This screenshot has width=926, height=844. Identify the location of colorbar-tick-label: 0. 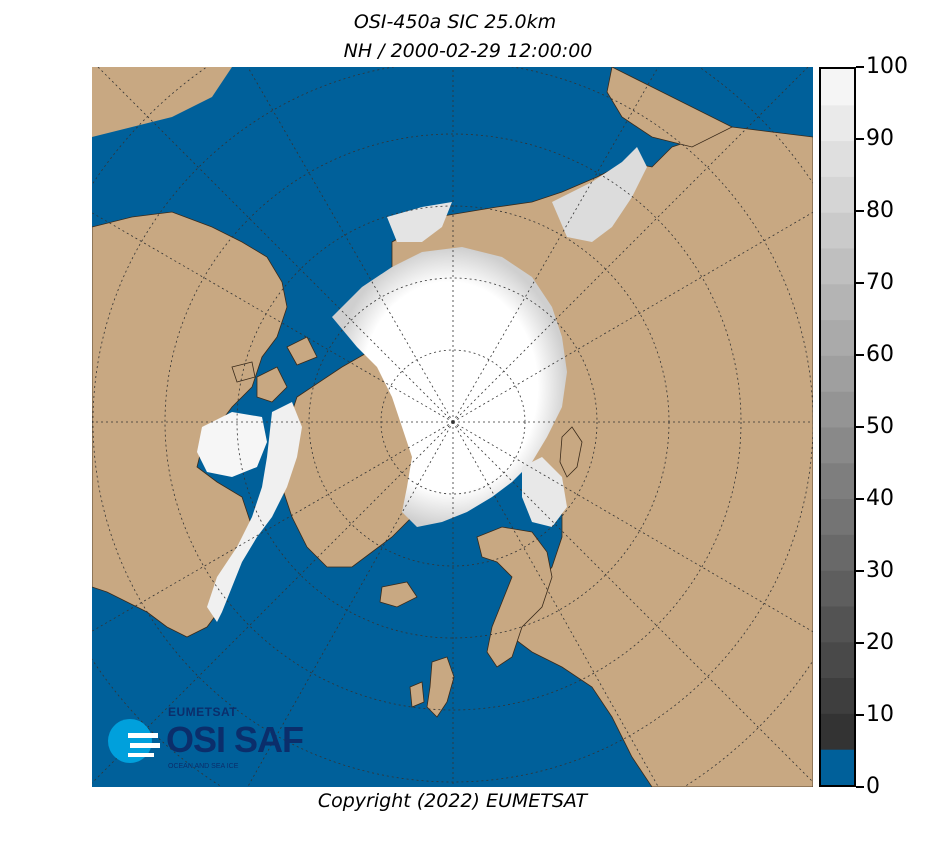
(873, 786).